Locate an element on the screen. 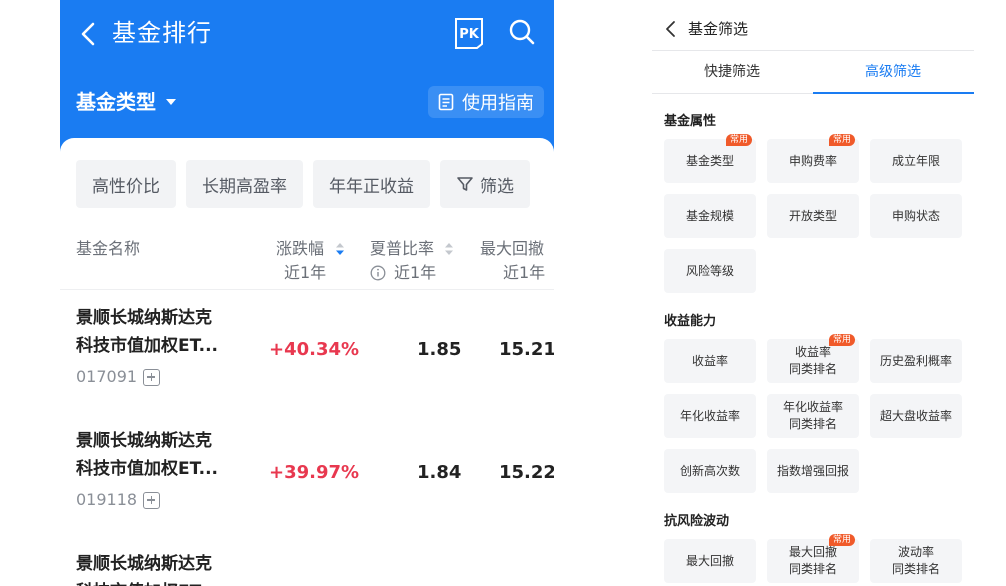 The width and height of the screenshot is (1006, 586). filter-option-label: 收益率 is located at coordinates (710, 361).